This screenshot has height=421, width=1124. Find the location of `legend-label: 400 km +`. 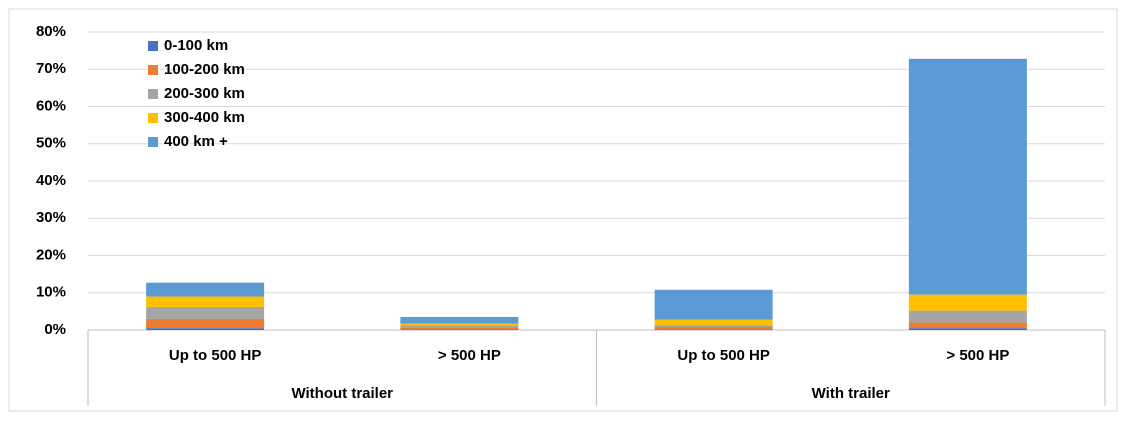

legend-label: 400 km + is located at coordinates (196, 141).